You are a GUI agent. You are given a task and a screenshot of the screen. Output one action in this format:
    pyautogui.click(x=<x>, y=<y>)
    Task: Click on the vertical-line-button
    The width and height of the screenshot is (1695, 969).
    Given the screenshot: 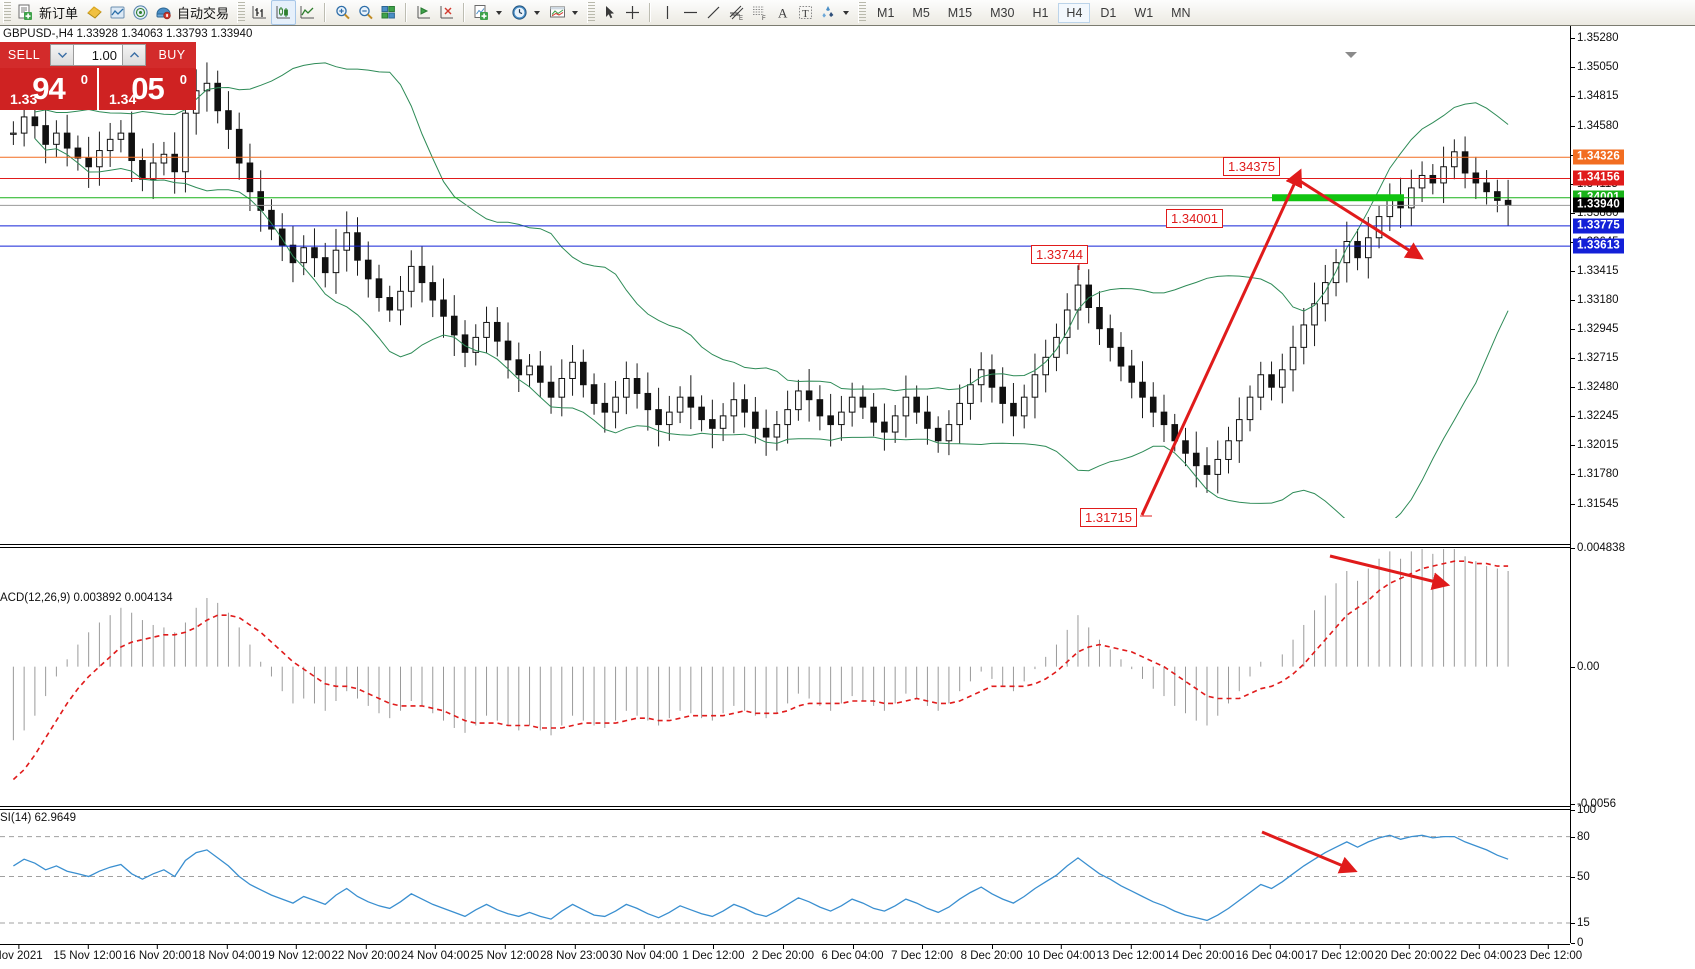 What is the action you would take?
    pyautogui.click(x=667, y=12)
    